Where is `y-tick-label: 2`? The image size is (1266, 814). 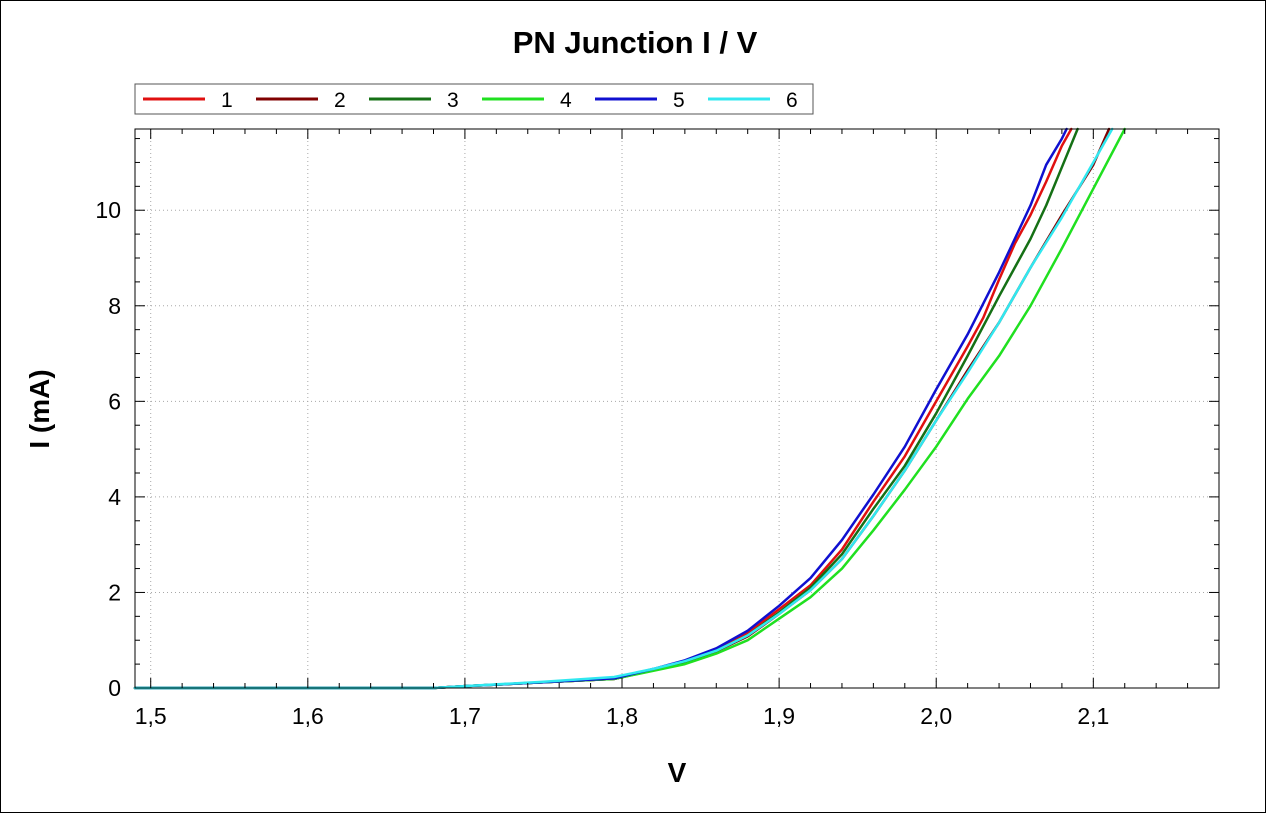 y-tick-label: 2 is located at coordinates (114, 592).